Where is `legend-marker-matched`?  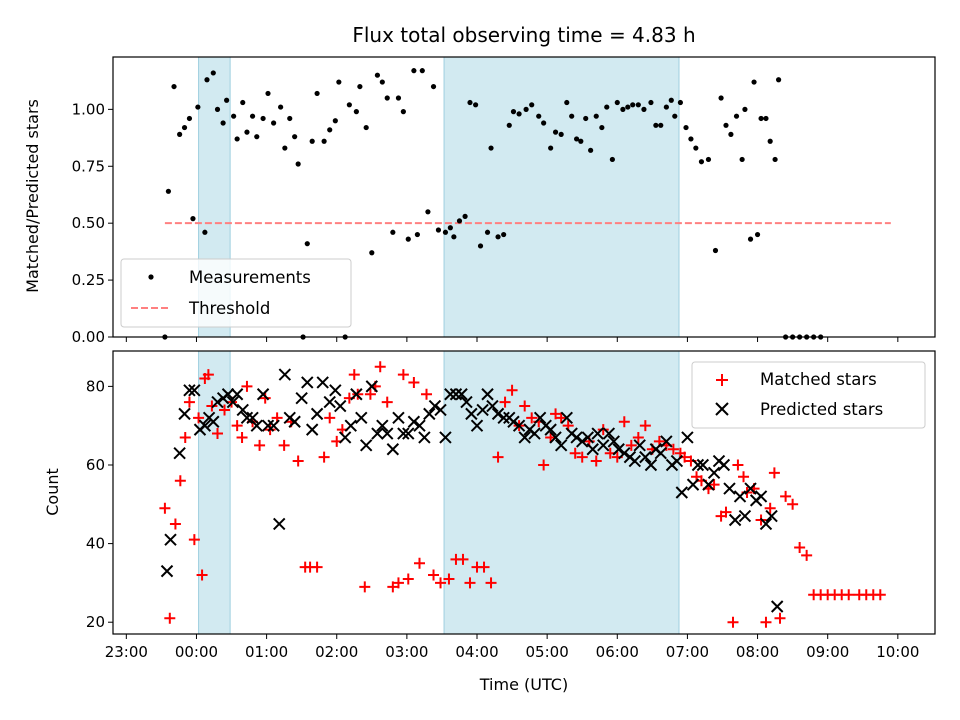
legend-marker-matched is located at coordinates (722, 380).